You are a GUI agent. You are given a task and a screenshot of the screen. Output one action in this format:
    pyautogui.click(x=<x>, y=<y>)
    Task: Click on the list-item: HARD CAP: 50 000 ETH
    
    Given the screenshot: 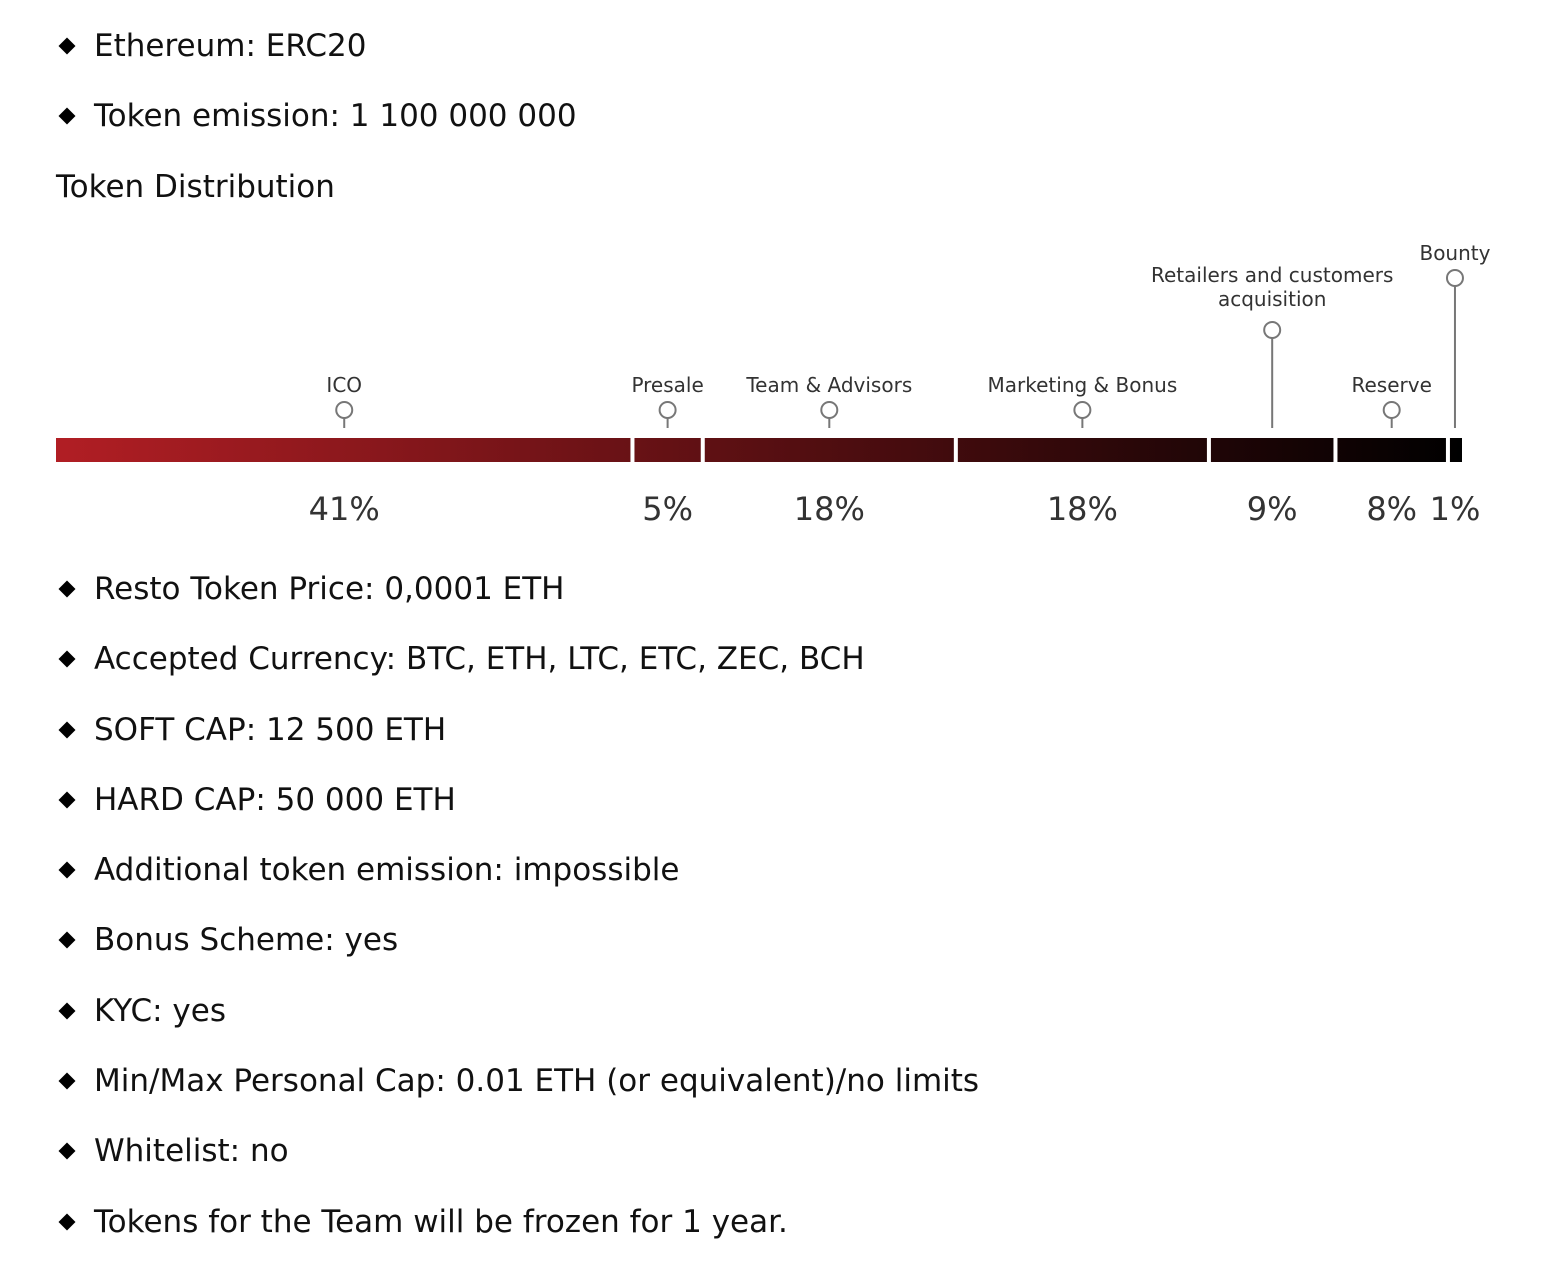 What is the action you would take?
    pyautogui.click(x=256, y=800)
    